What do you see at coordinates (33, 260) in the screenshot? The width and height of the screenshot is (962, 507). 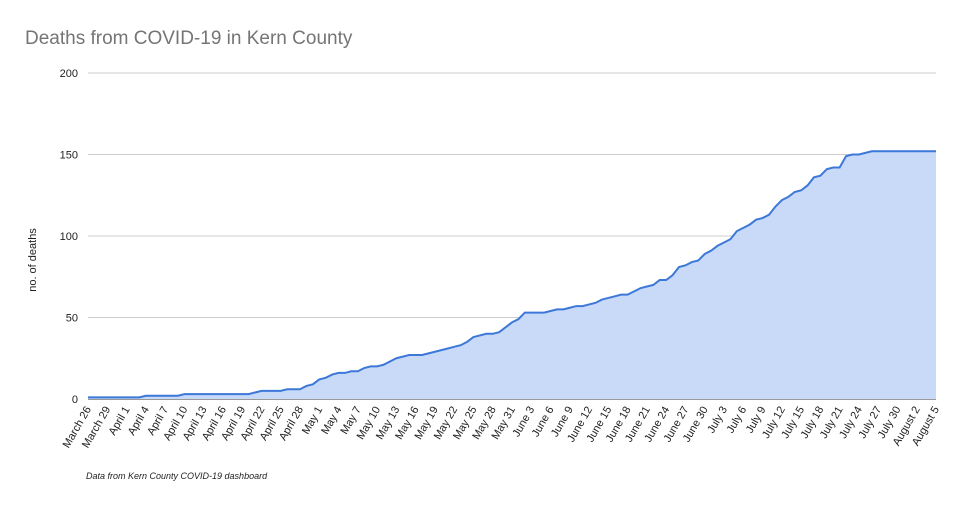 I see `y-axis-title: no. of deaths` at bounding box center [33, 260].